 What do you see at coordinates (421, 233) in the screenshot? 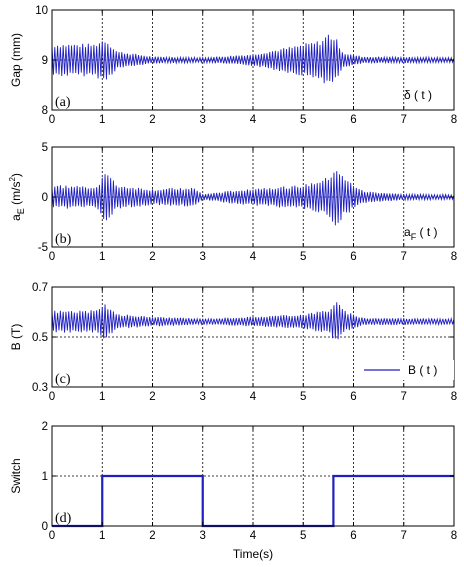
I see `legend-entry: aF ( t )` at bounding box center [421, 233].